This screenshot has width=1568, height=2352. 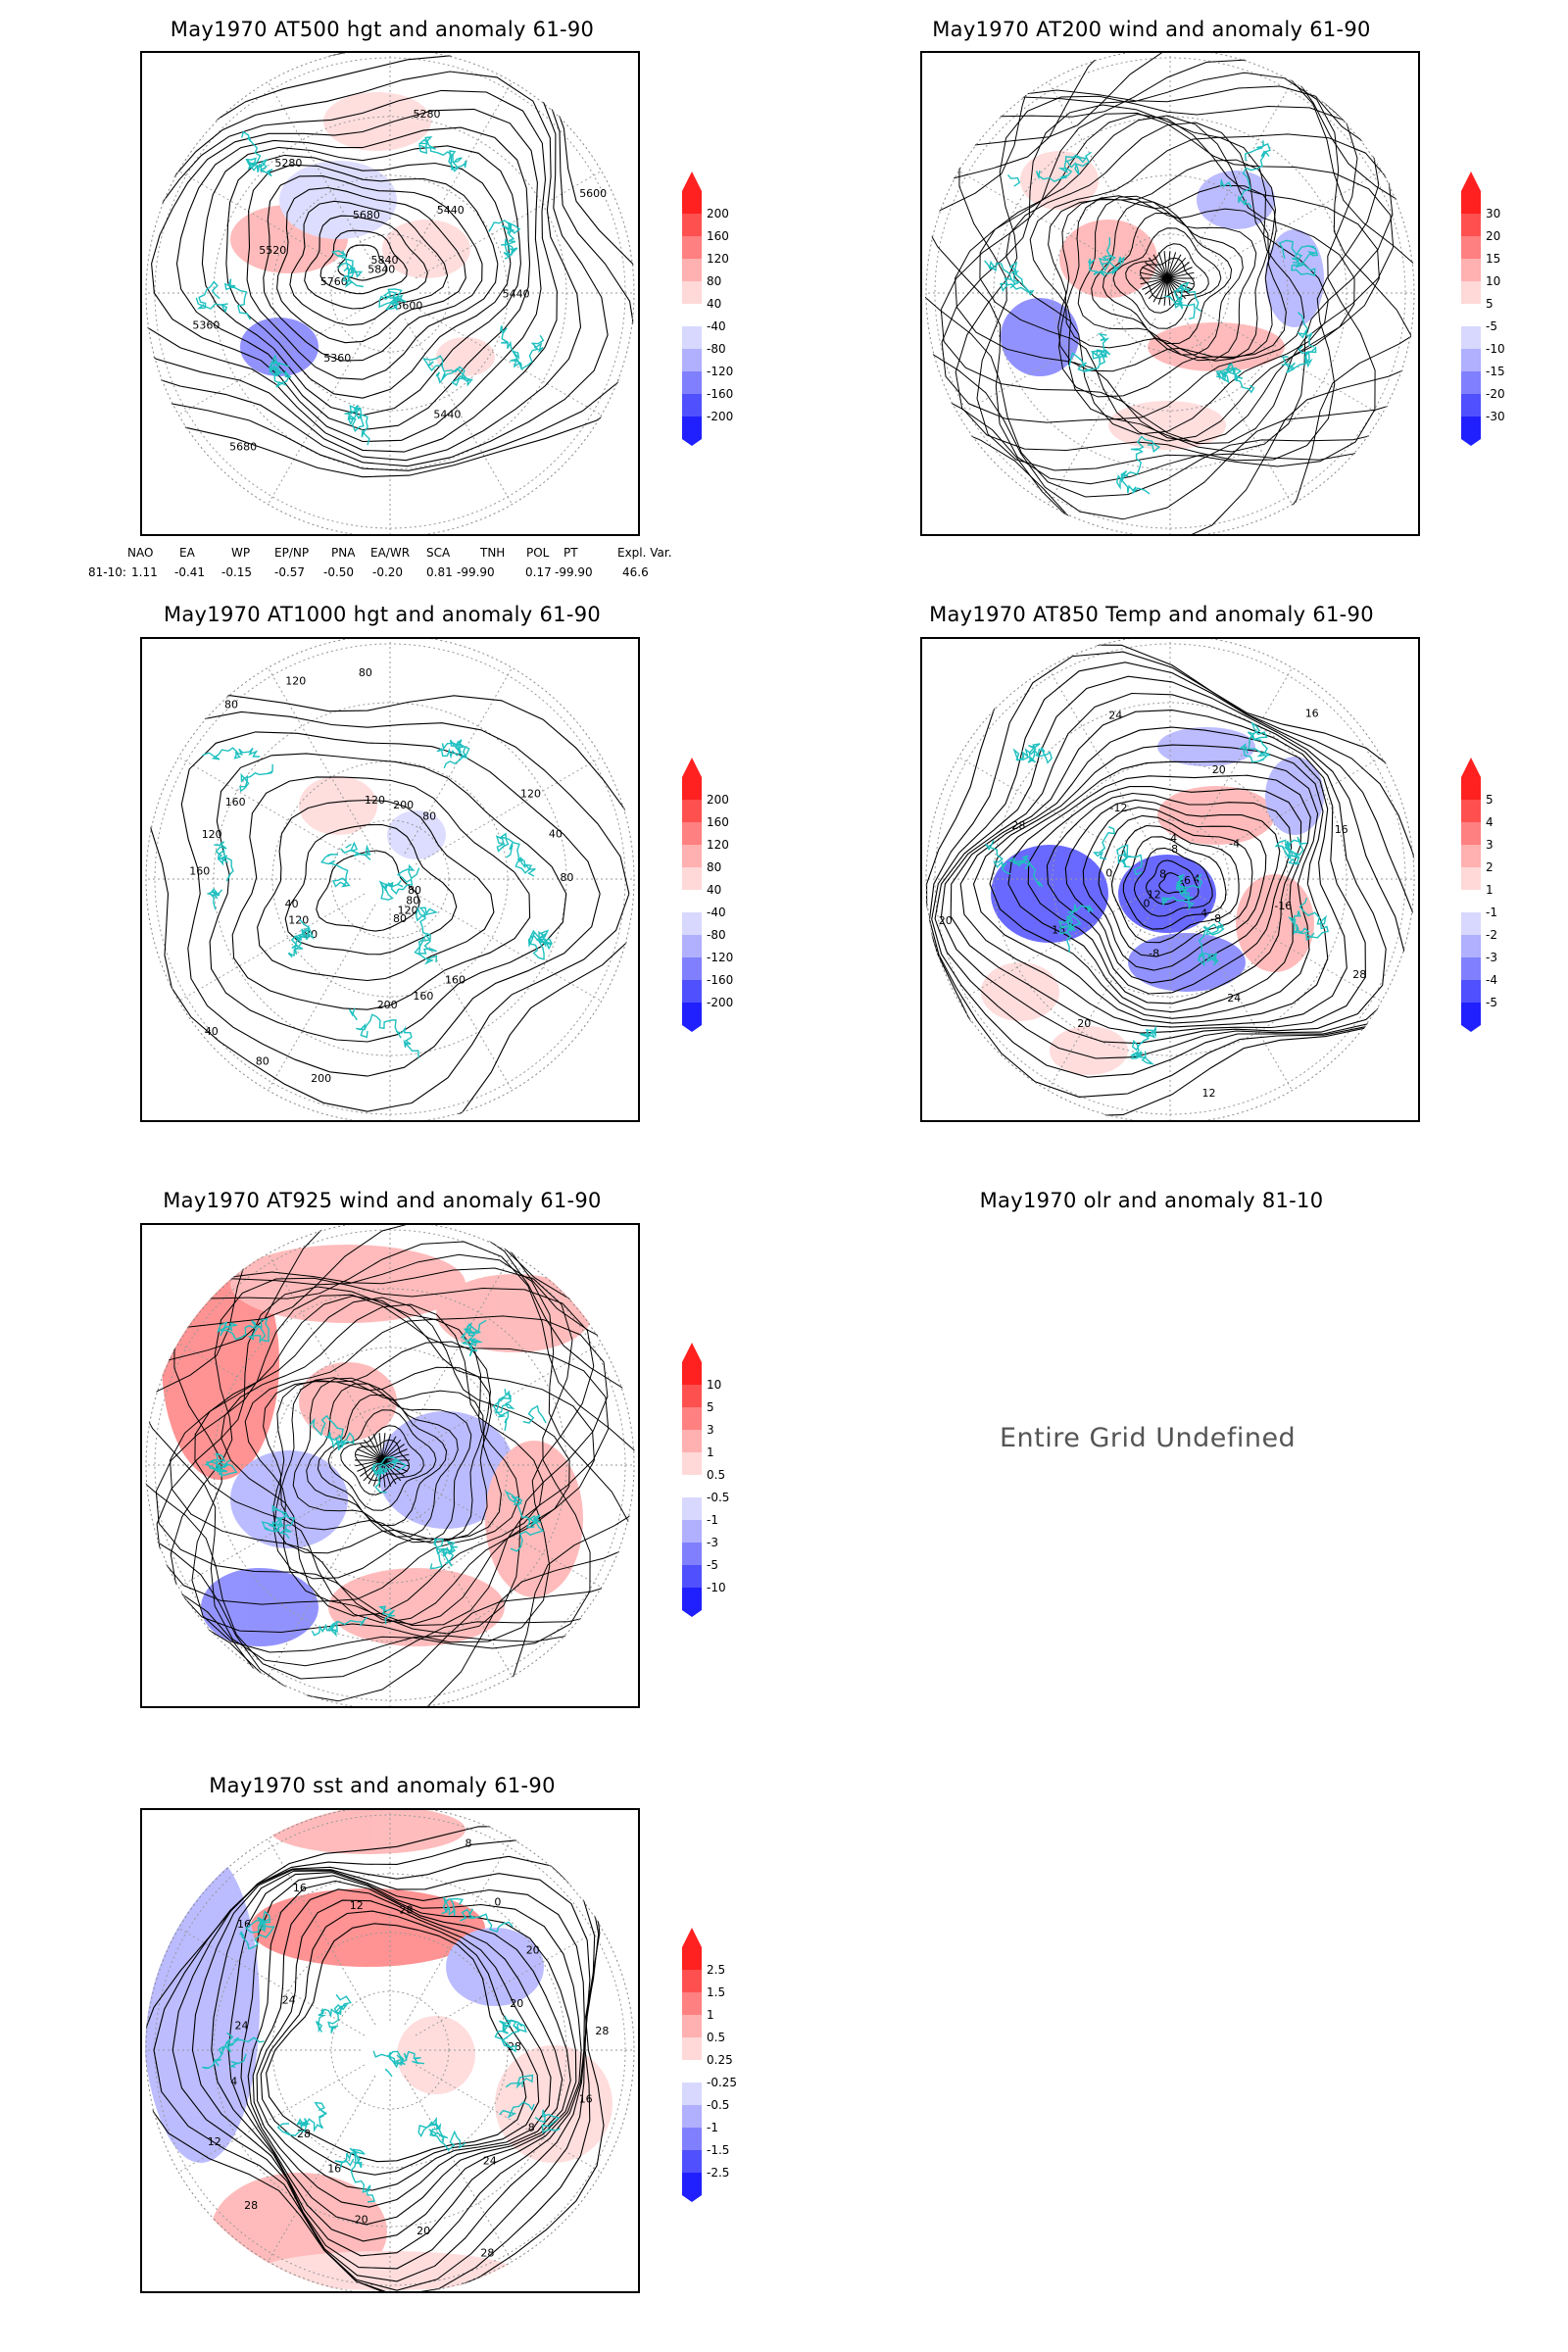 What do you see at coordinates (382, 1200) in the screenshot?
I see `panel-title-925wind: May1970 AT925 wind and anomaly 61-90` at bounding box center [382, 1200].